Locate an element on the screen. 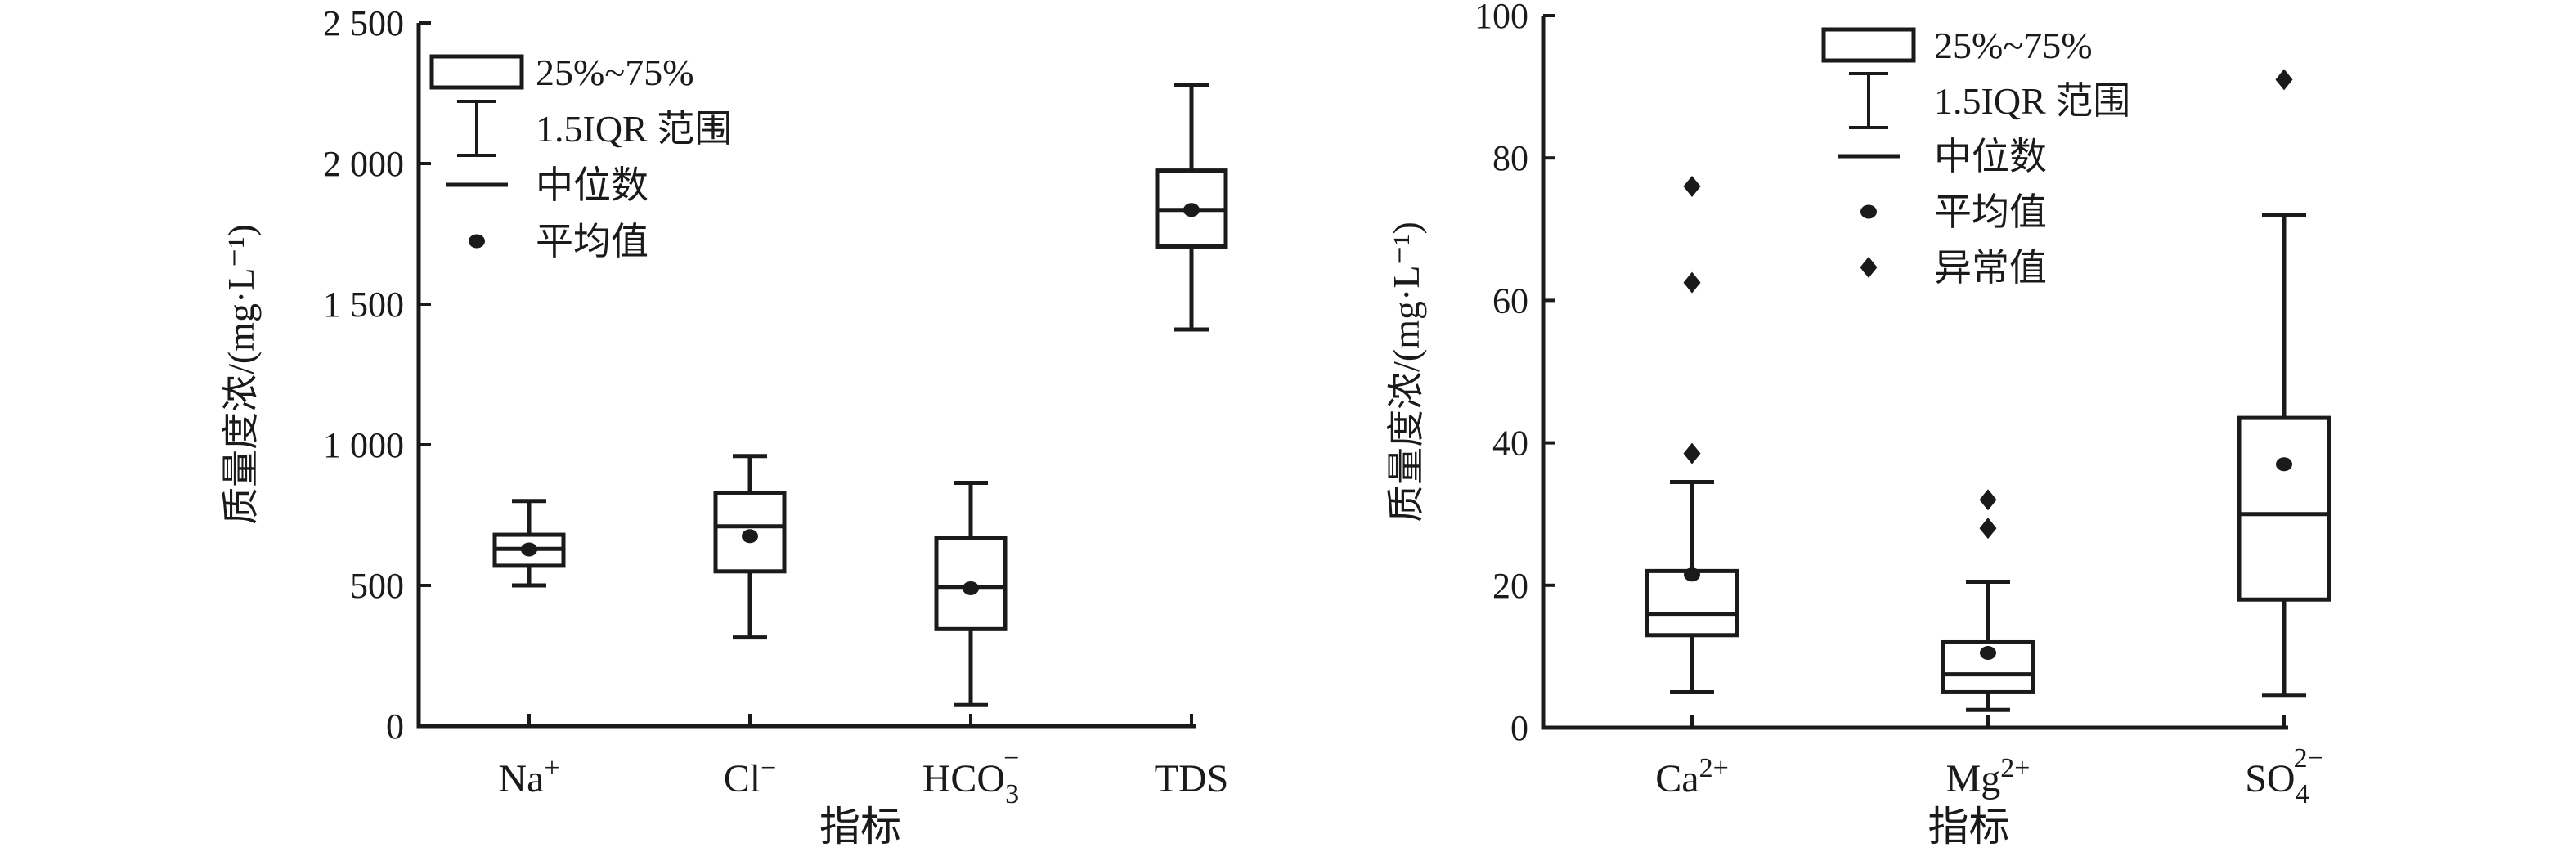 This screenshot has width=2576, height=852. legend-outlier-icon is located at coordinates (1869, 267).